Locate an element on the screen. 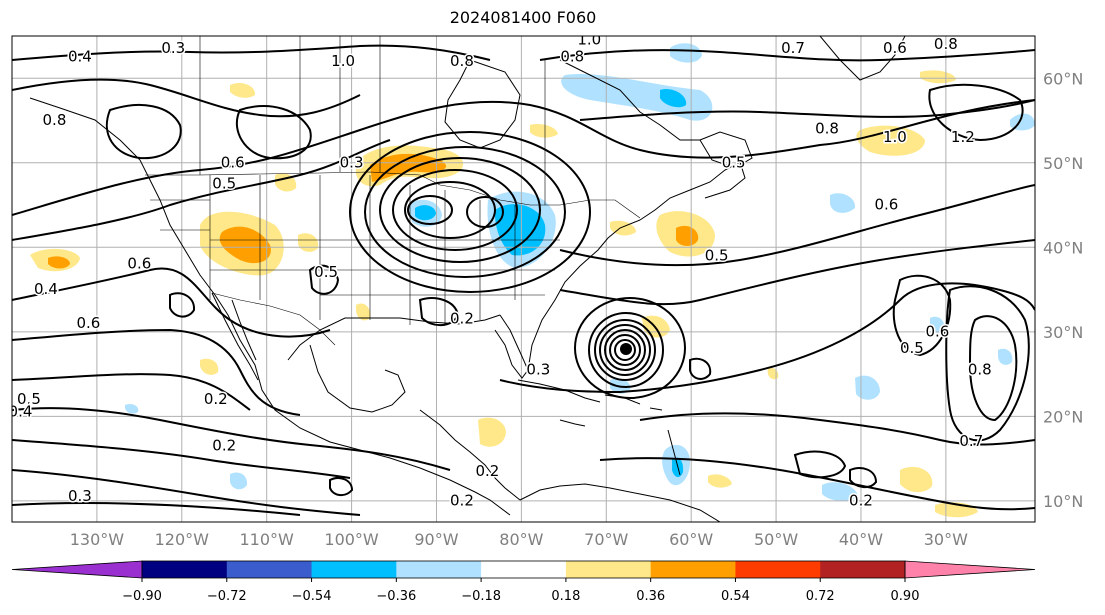 Image resolution: width=1105 pixels, height=615 pixels. storm-center-marker is located at coordinates (626, 349).